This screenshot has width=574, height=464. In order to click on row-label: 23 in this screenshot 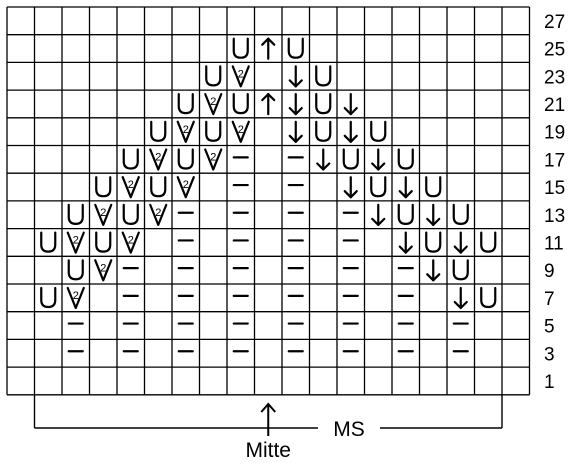, I will do `click(554, 77)`.